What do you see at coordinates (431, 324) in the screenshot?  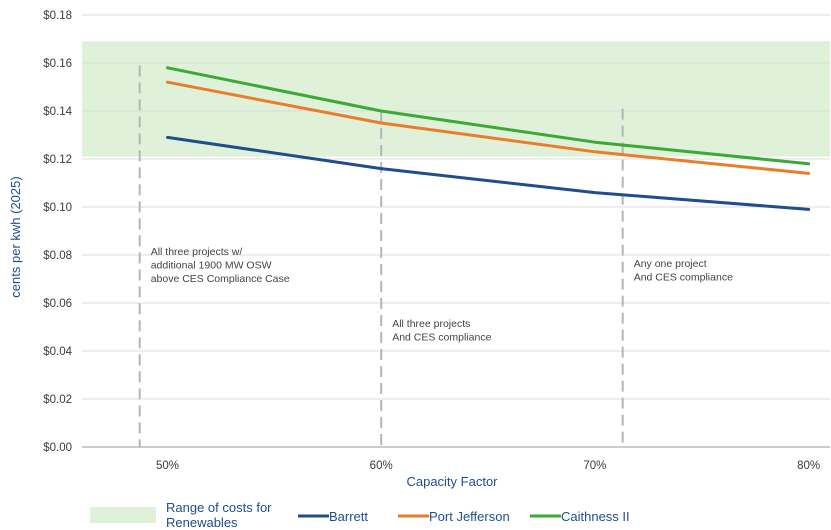 I see `annotation-line: All three projects` at bounding box center [431, 324].